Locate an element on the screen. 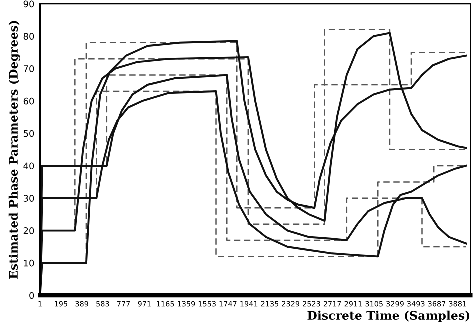  x-axis-title: Discrete Time (Samples) is located at coordinates (389, 316).